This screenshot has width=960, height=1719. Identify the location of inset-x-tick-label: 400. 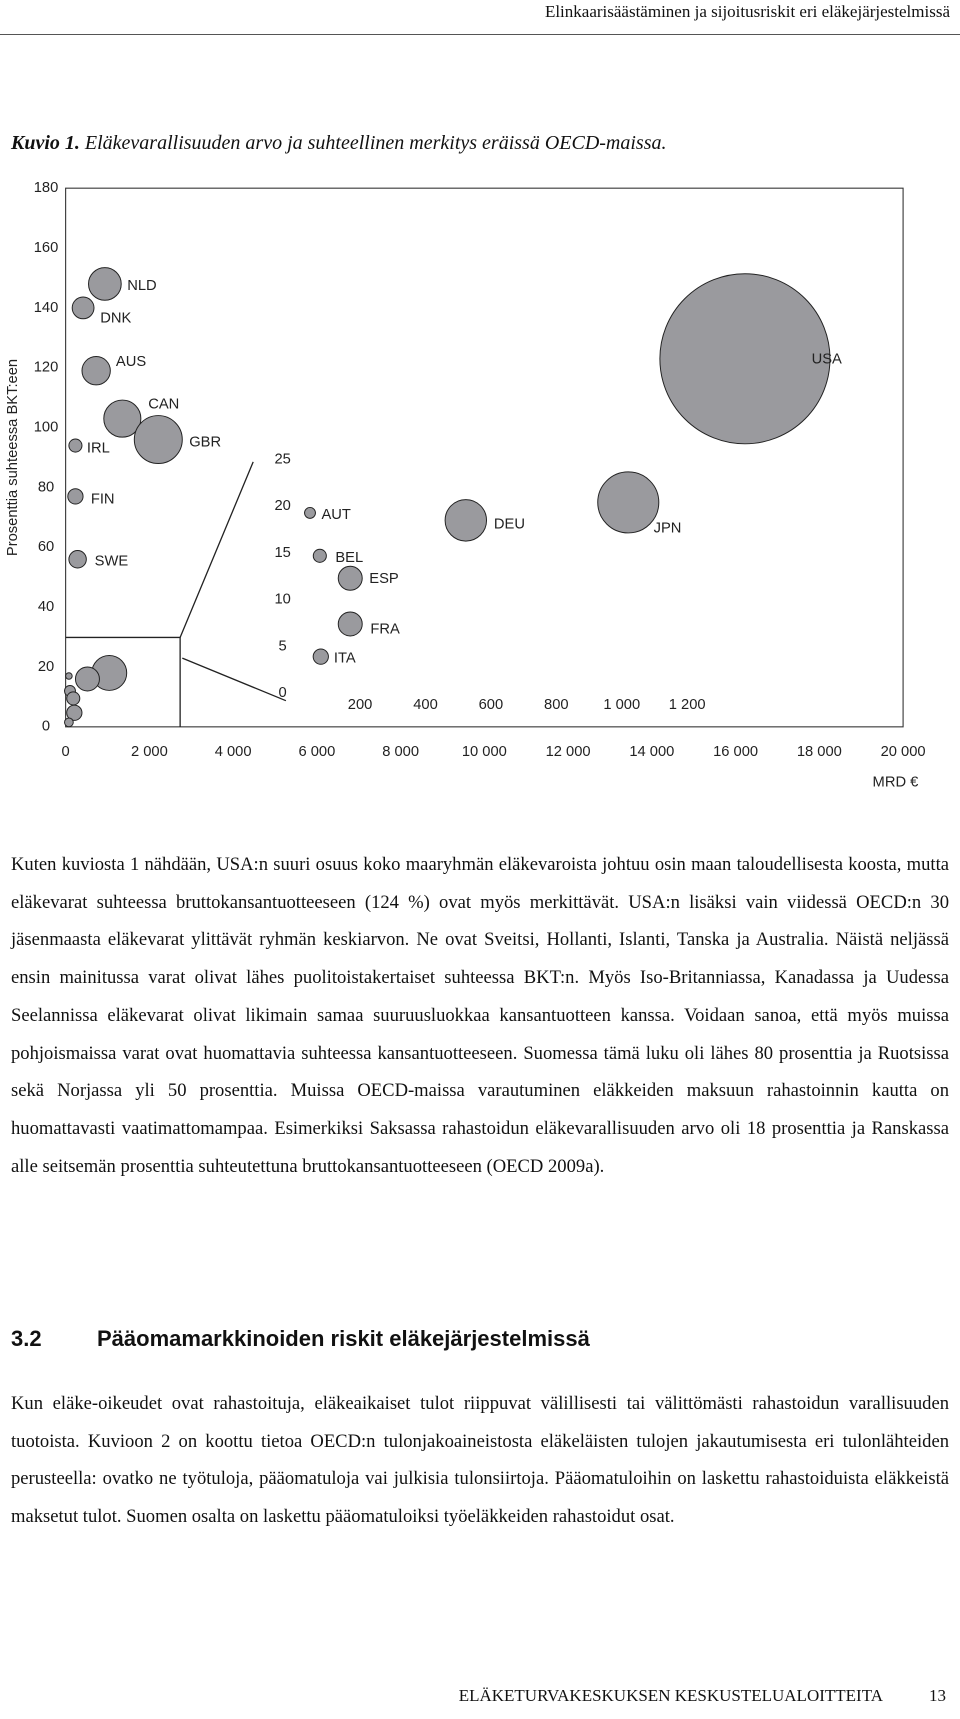
(425, 705).